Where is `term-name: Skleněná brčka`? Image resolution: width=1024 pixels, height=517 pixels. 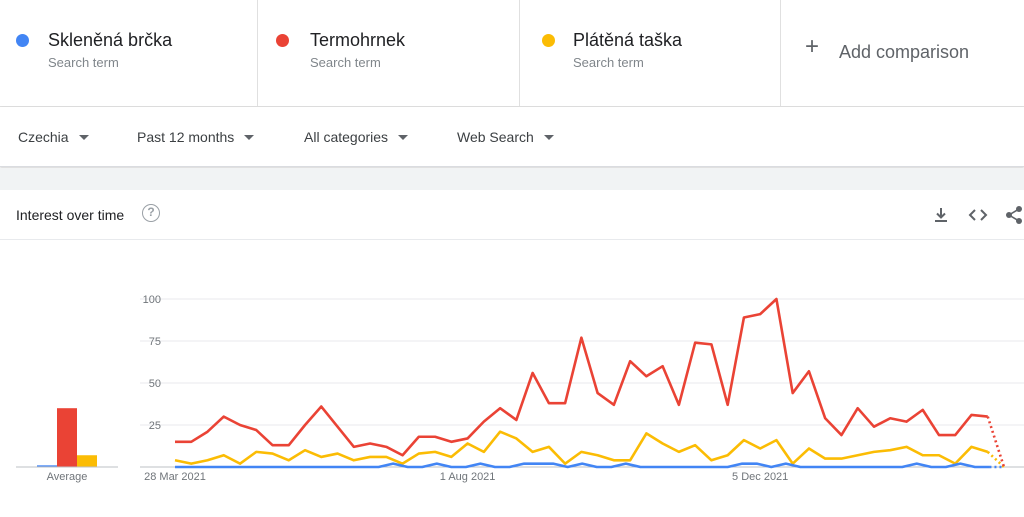
term-name: Skleněná brčka is located at coordinates (110, 40).